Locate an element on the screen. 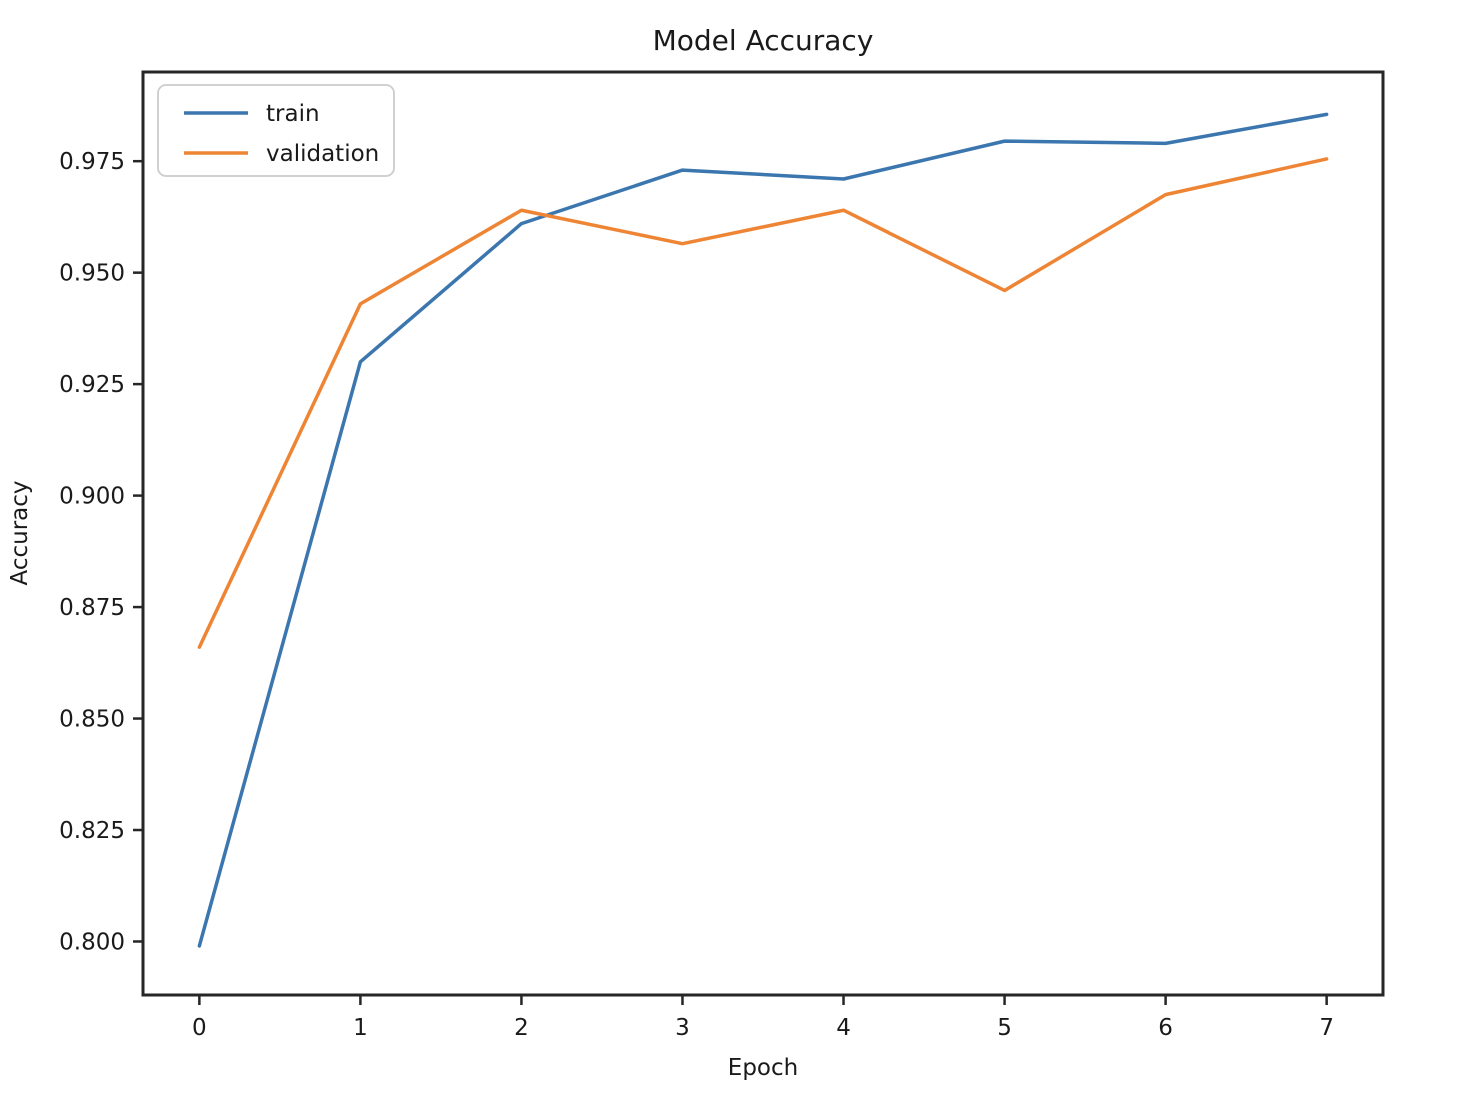 This screenshot has height=1118, width=1466. y-tick-label: 0.825 is located at coordinates (92, 831).